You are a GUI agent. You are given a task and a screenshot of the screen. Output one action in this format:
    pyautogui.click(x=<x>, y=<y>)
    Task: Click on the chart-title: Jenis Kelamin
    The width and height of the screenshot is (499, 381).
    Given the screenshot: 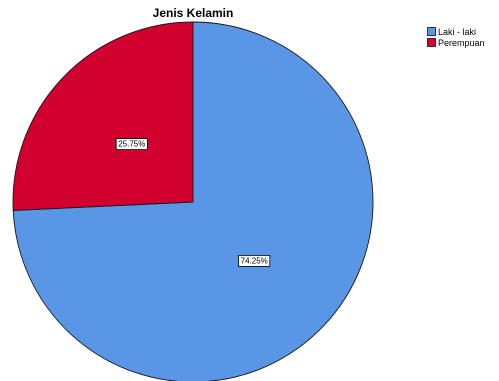 What is the action you would take?
    pyautogui.click(x=193, y=13)
    